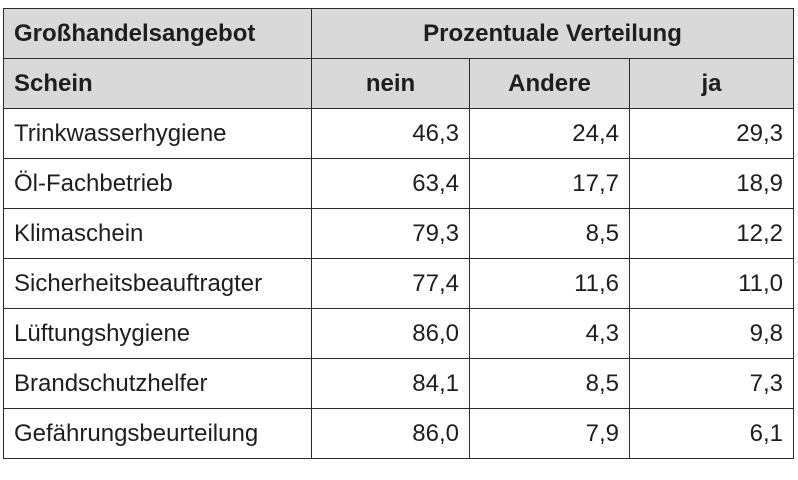 Image resolution: width=798 pixels, height=480 pixels. Describe the element at coordinates (711, 333) in the screenshot. I see `cell-ja: 9,8` at that location.